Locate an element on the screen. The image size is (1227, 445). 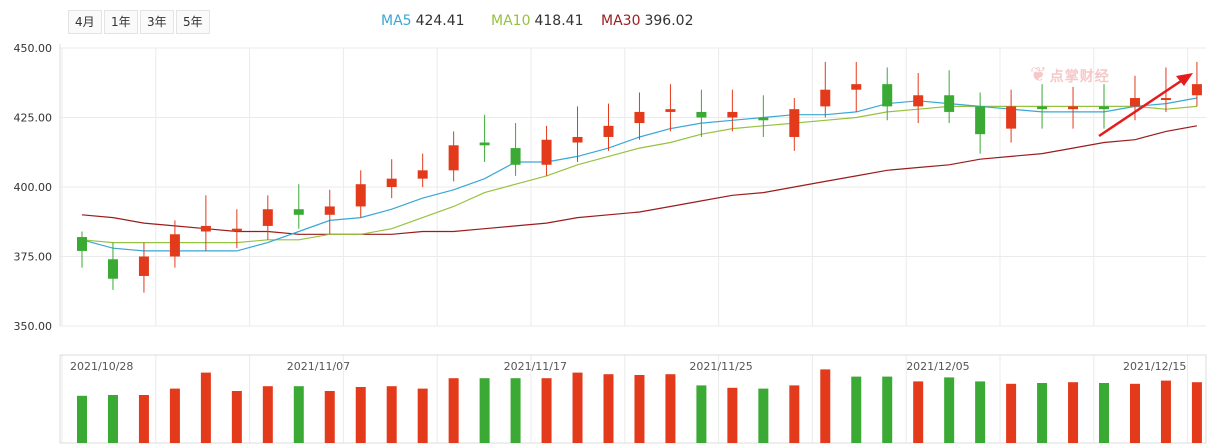
date-label: 2021/11/25 is located at coordinates (720, 366).